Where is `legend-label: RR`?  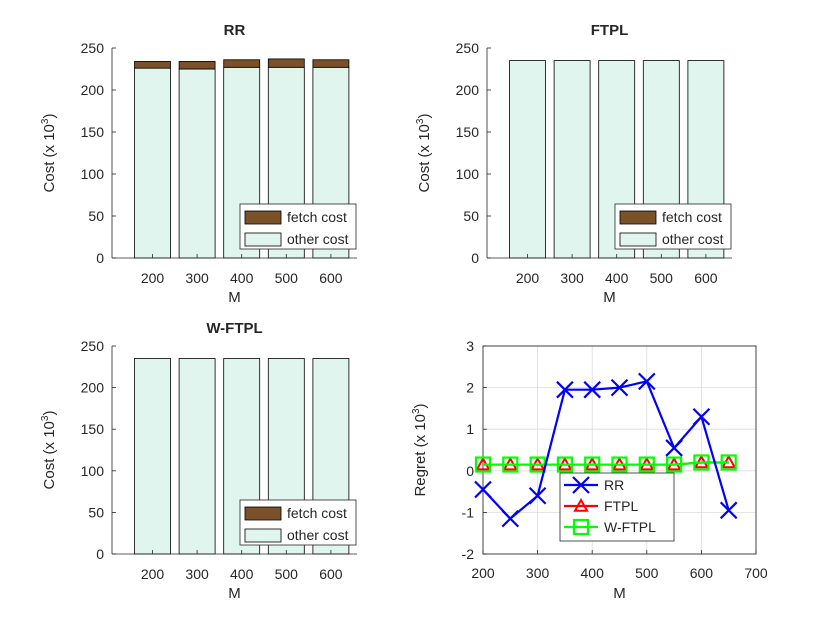 legend-label: RR is located at coordinates (614, 485).